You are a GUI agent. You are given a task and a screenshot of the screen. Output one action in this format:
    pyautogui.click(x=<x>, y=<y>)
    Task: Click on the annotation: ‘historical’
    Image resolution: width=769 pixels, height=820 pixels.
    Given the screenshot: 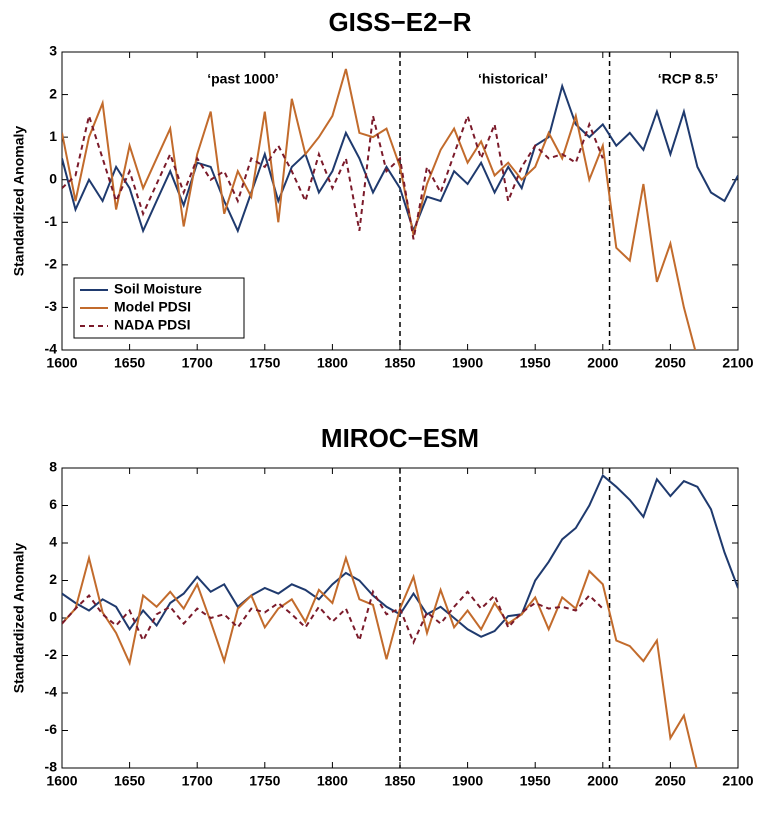 What is the action you would take?
    pyautogui.click(x=513, y=79)
    